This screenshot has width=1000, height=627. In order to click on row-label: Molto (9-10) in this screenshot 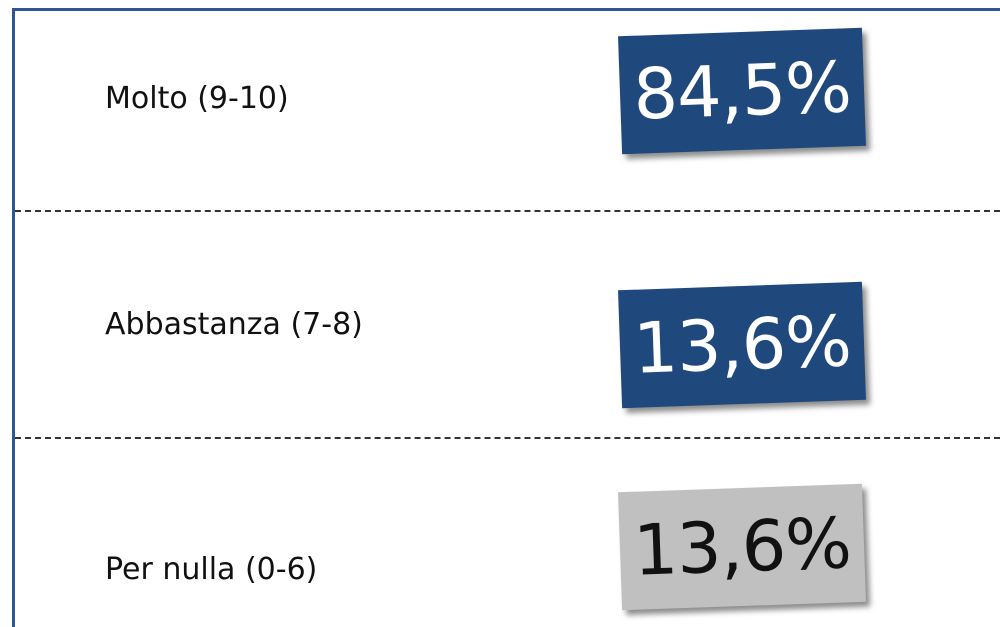, I will do `click(197, 98)`.